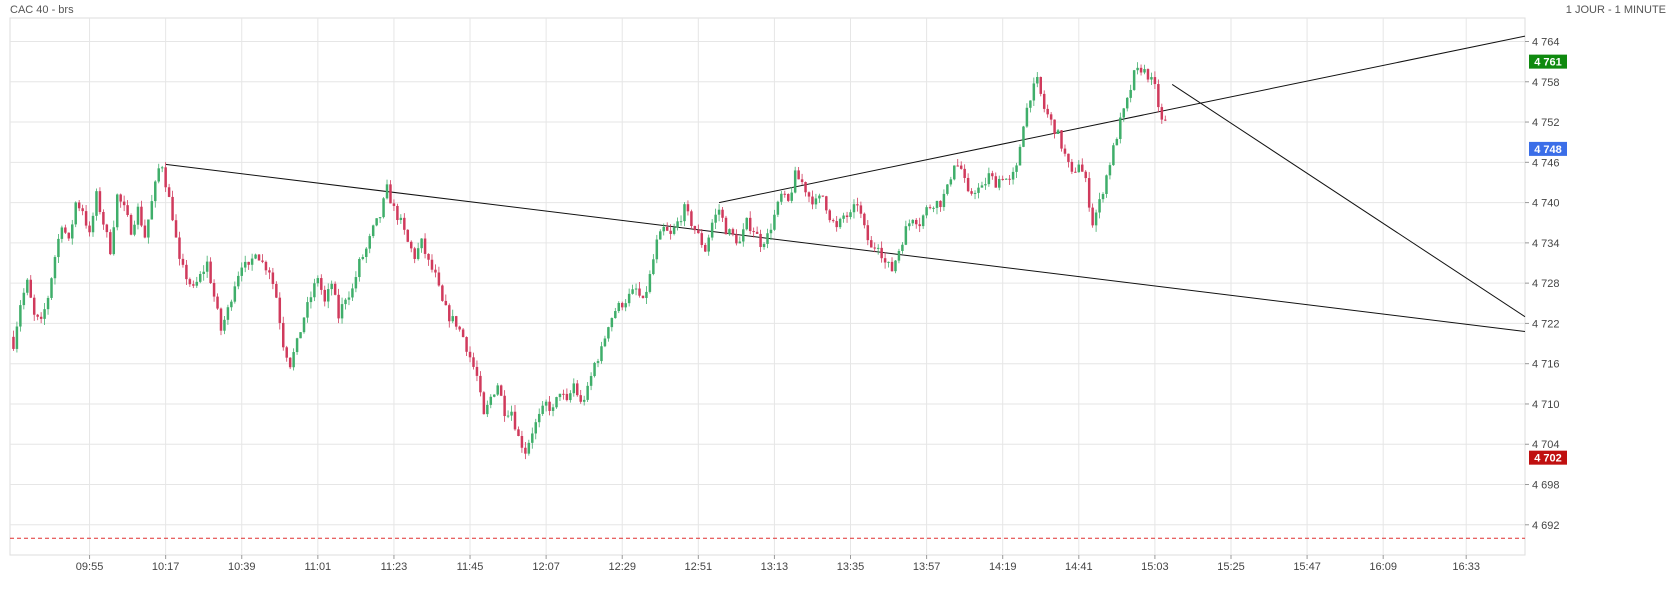 The image size is (1674, 613). Describe the element at coordinates (1546, 486) in the screenshot. I see `y-tick-label: 4 698` at that location.